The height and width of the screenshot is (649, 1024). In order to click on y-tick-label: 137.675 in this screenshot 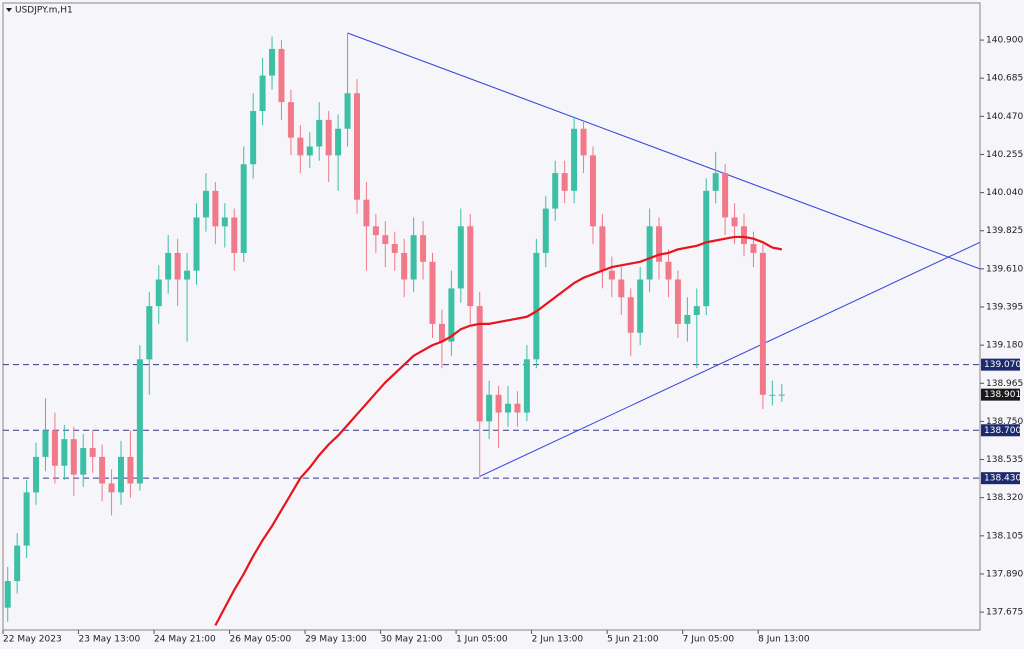, I will do `click(1004, 613)`.